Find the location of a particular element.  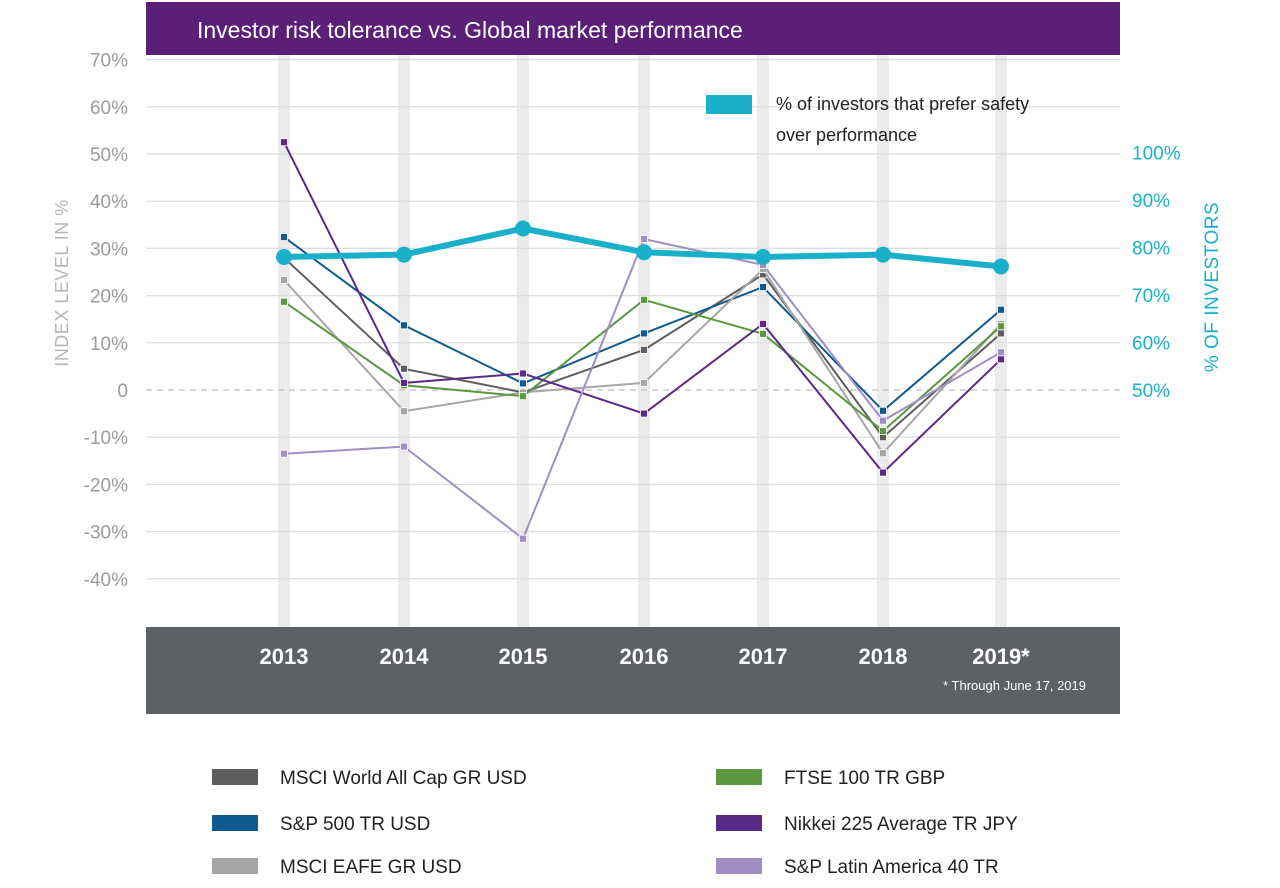

safety-point-2015 is located at coordinates (523, 228).